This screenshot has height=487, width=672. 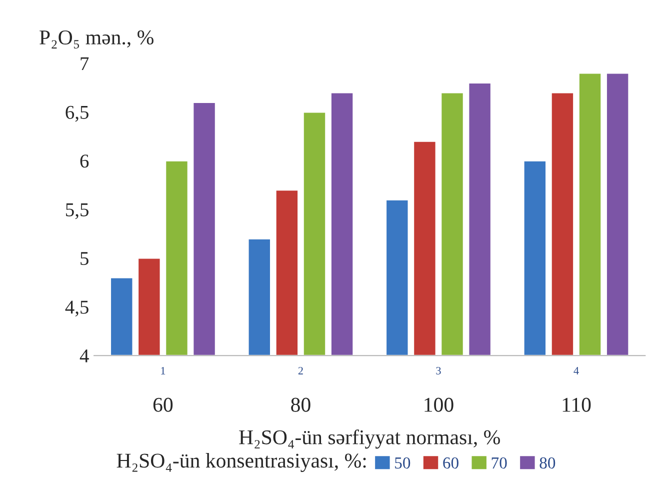 What do you see at coordinates (369, 439) in the screenshot?
I see `x-axis-title: H₂SO₄-ün sərfiyyat norması, %` at bounding box center [369, 439].